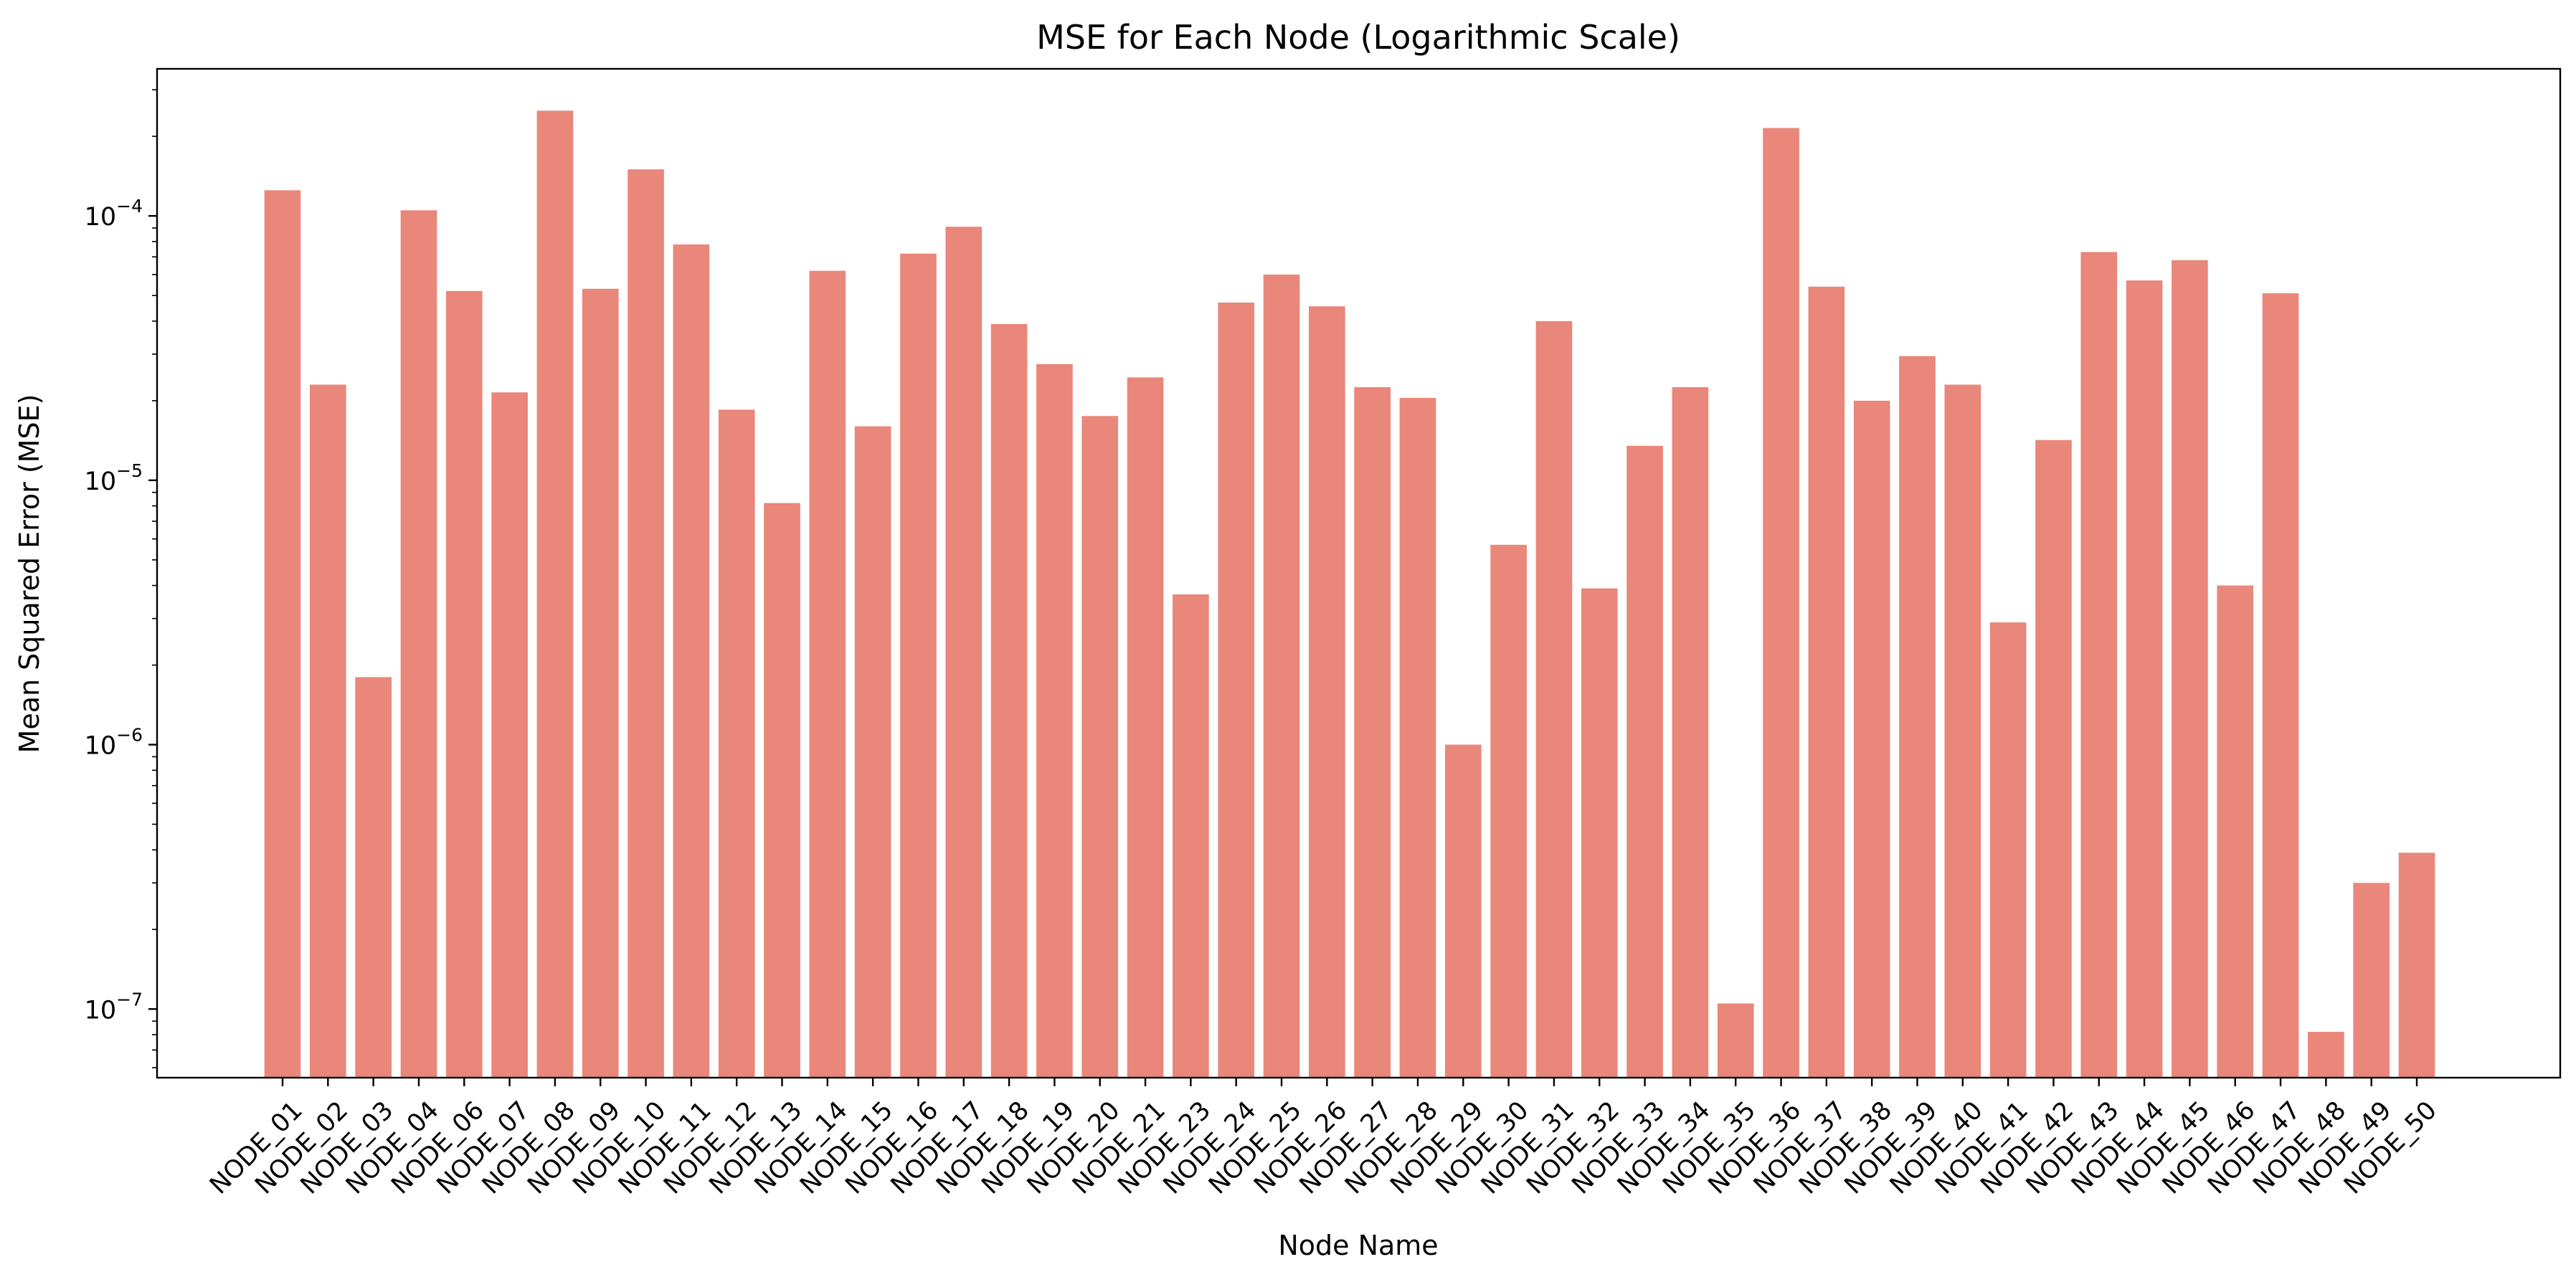 The image size is (2576, 1277). Describe the element at coordinates (1358, 1245) in the screenshot. I see `x-axis-title: Node Name` at that location.